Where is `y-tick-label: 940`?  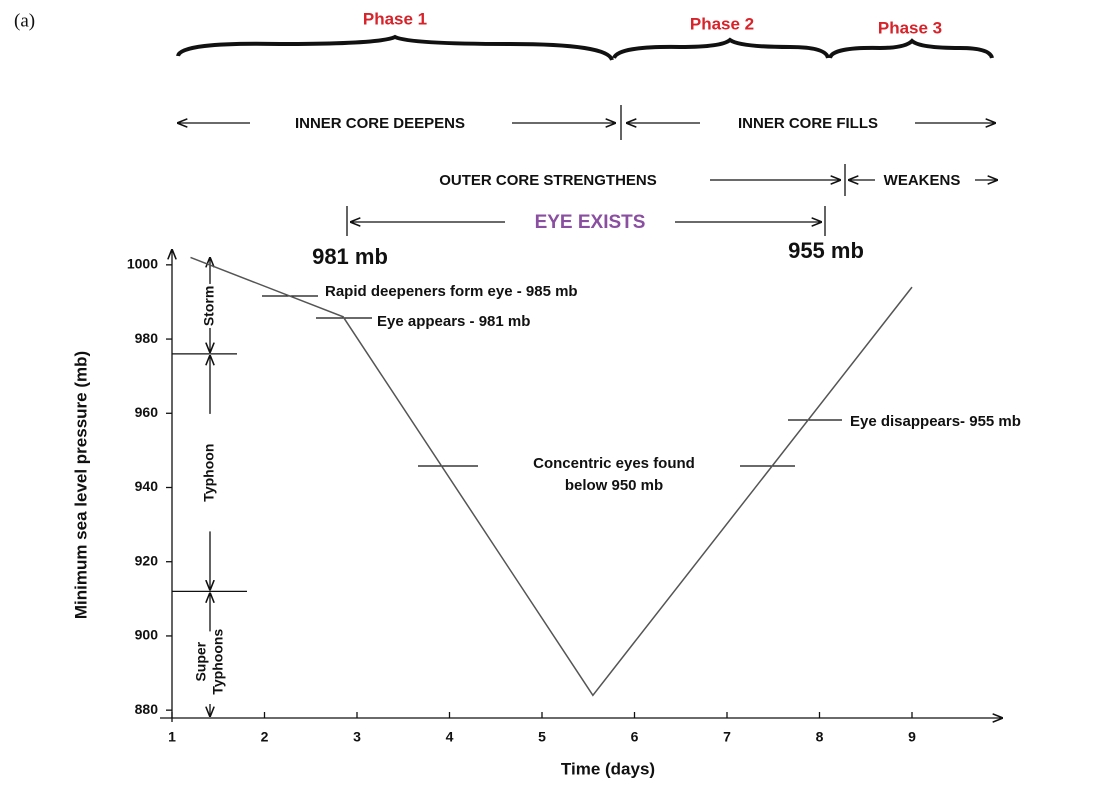 y-tick-label: 940 is located at coordinates (147, 486).